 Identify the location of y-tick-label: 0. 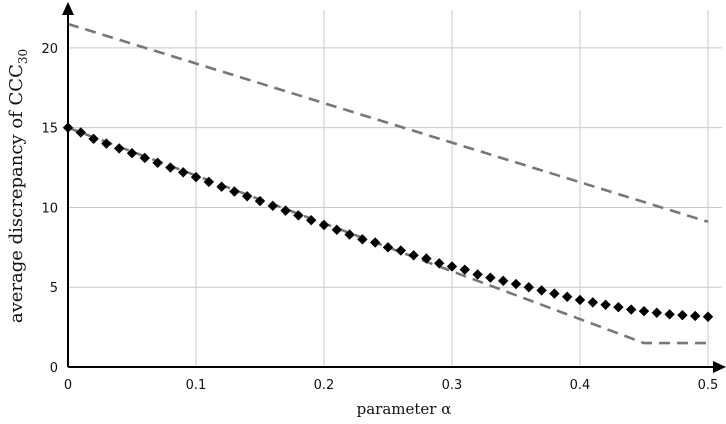
(54, 368).